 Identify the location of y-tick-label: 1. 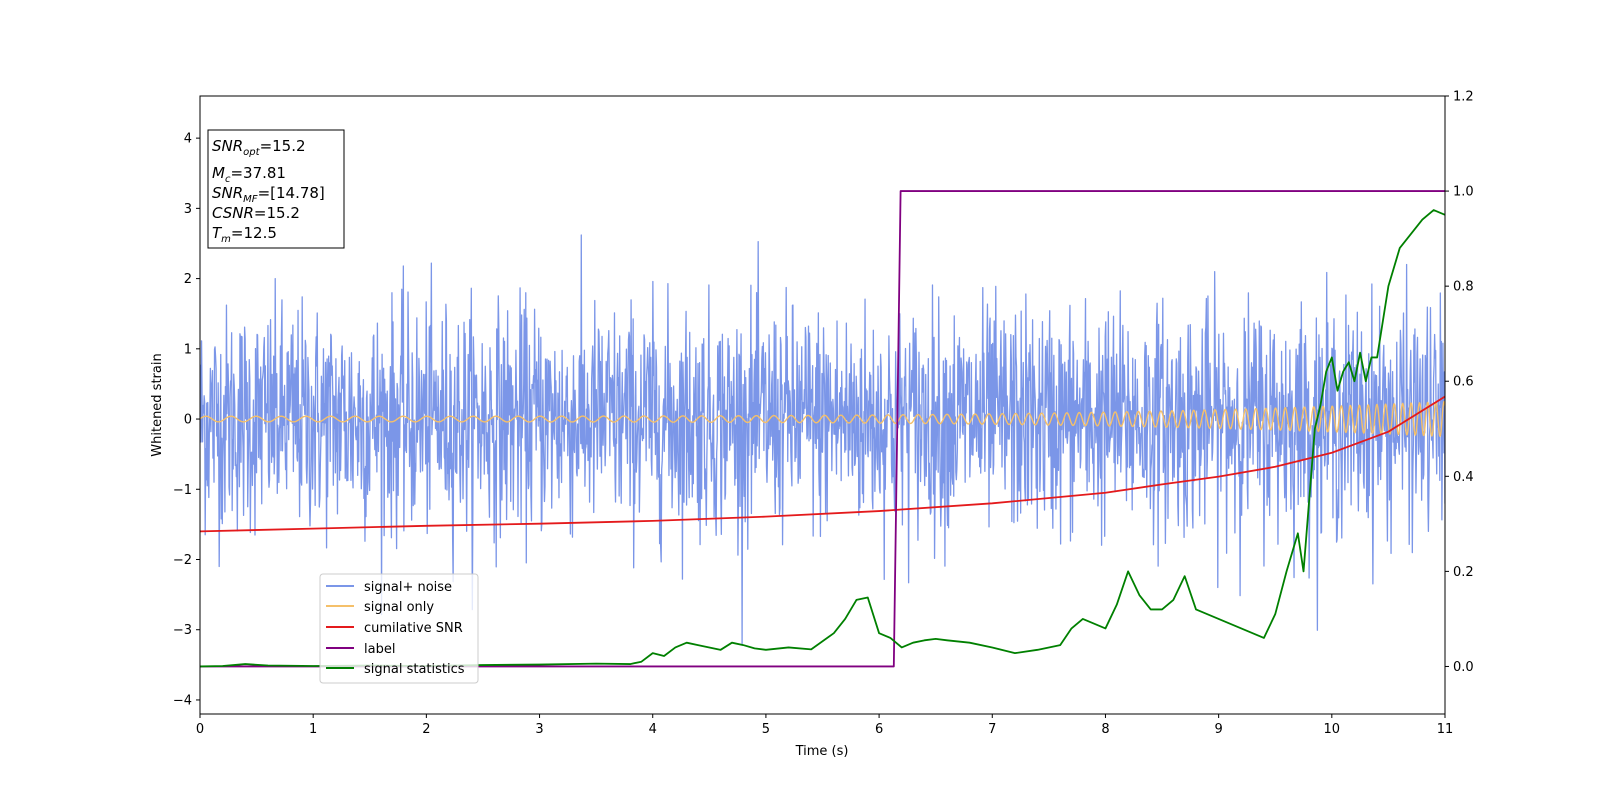
(188, 349).